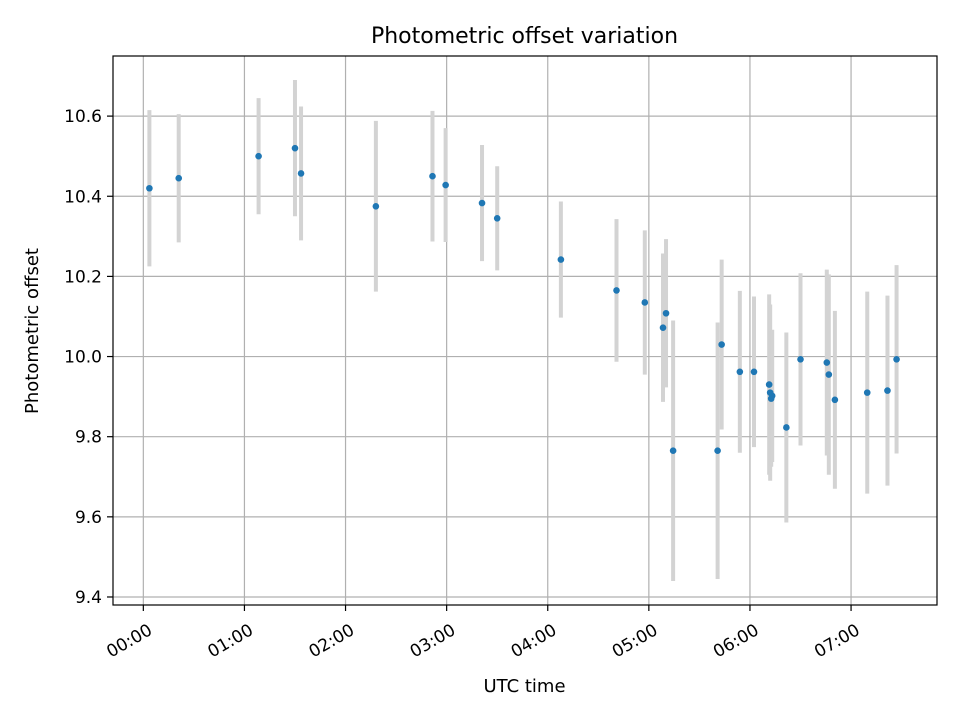 Image resolution: width=960 pixels, height=720 pixels. What do you see at coordinates (88, 438) in the screenshot?
I see `y-tick-label: 9.8` at bounding box center [88, 438].